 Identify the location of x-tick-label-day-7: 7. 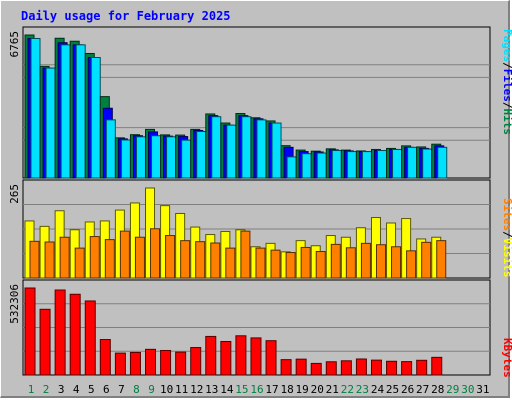
(121, 389).